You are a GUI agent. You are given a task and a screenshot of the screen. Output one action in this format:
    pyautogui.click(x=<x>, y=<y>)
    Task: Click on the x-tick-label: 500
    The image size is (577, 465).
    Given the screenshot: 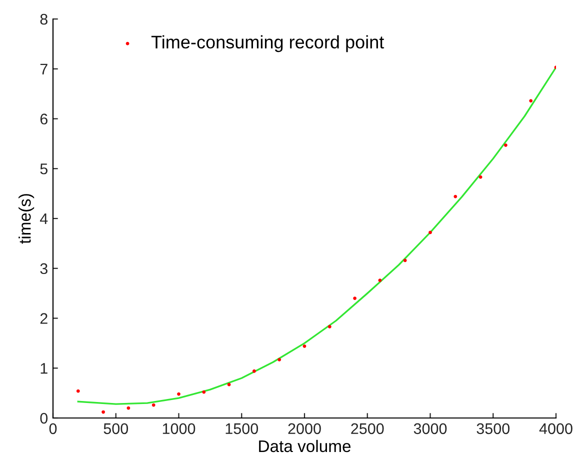 What is the action you would take?
    pyautogui.click(x=116, y=428)
    